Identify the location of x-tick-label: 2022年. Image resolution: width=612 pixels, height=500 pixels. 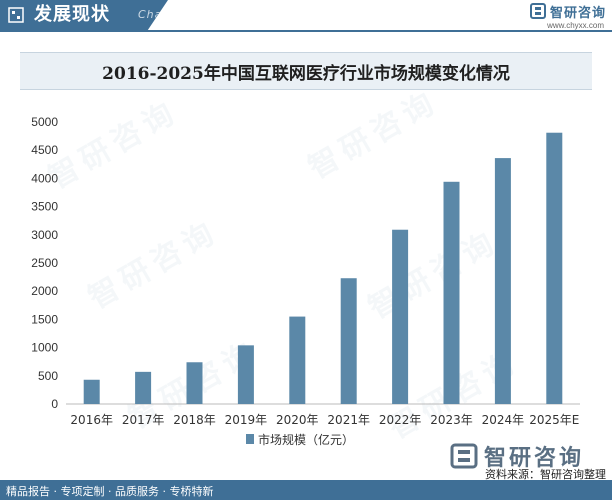
(400, 420).